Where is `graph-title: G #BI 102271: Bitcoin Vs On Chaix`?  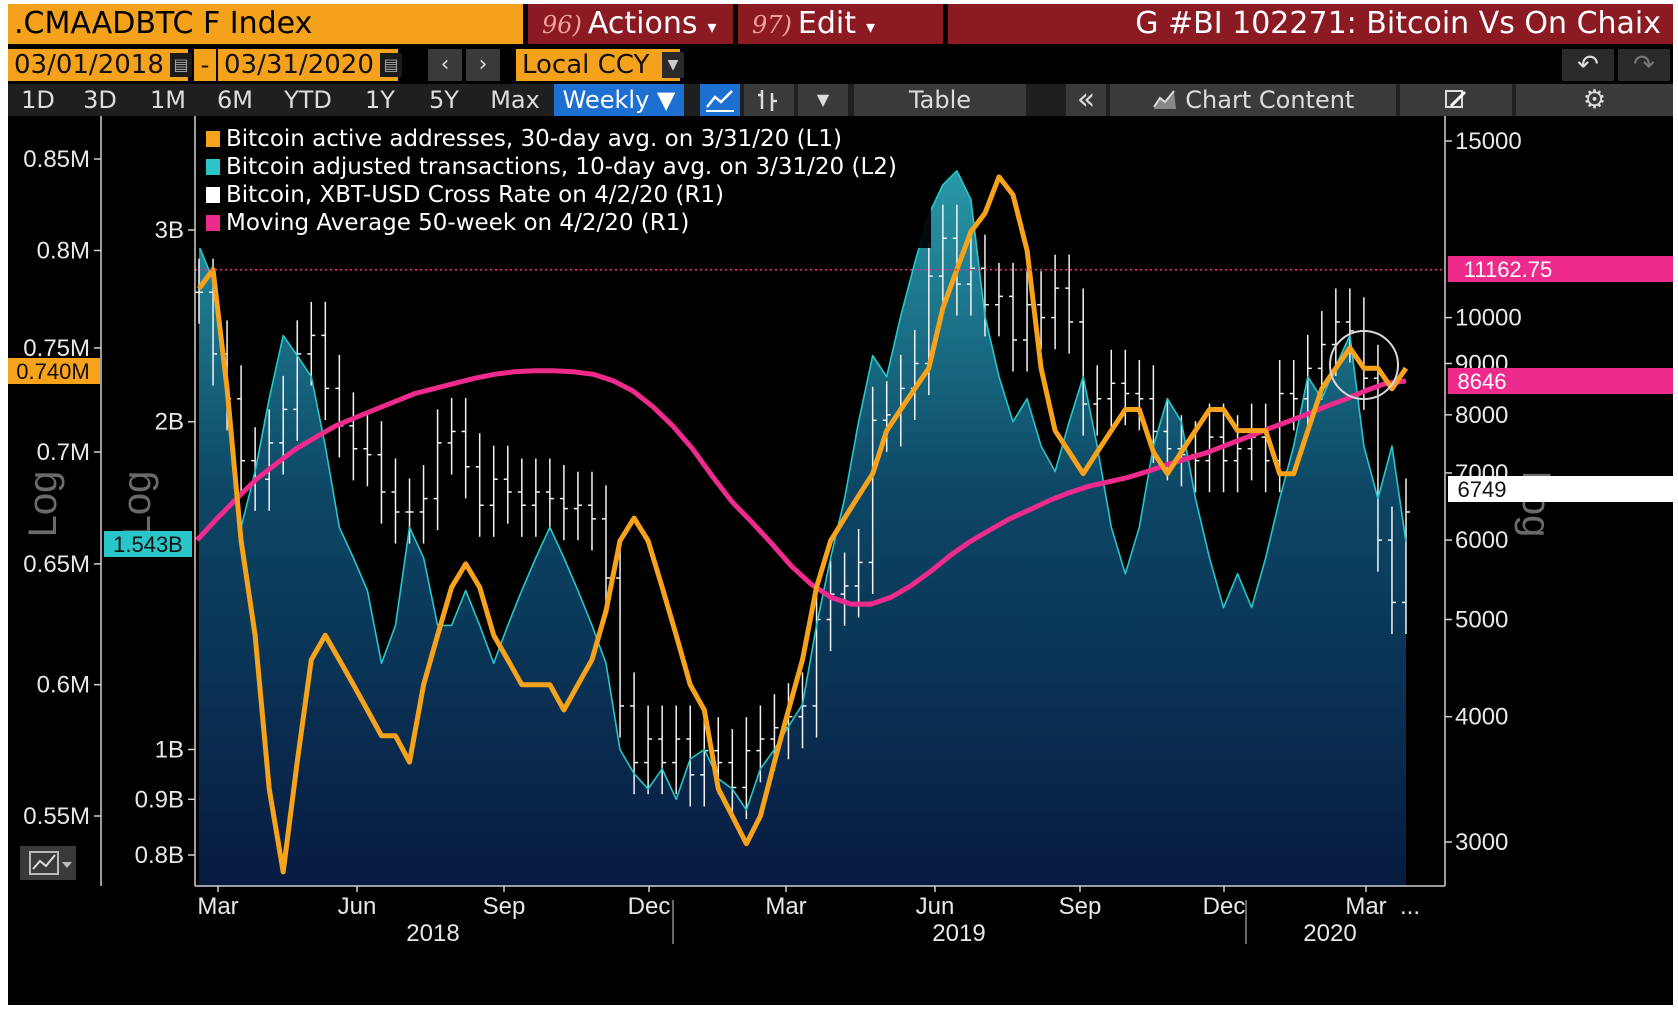 graph-title: G #BI 102271: Bitcoin Vs On Chaix is located at coordinates (1310, 24).